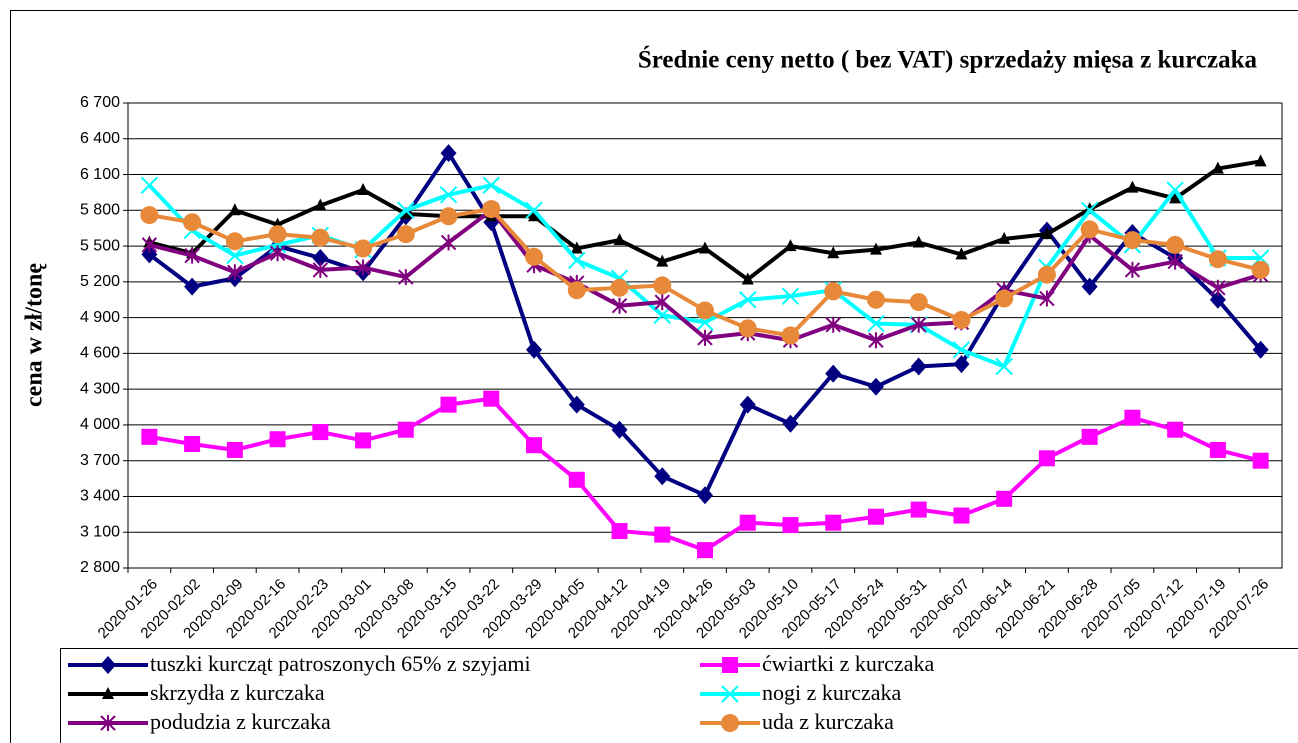 The height and width of the screenshot is (743, 1298). I want to click on legend-label: uda z kurczaka, so click(828, 721).